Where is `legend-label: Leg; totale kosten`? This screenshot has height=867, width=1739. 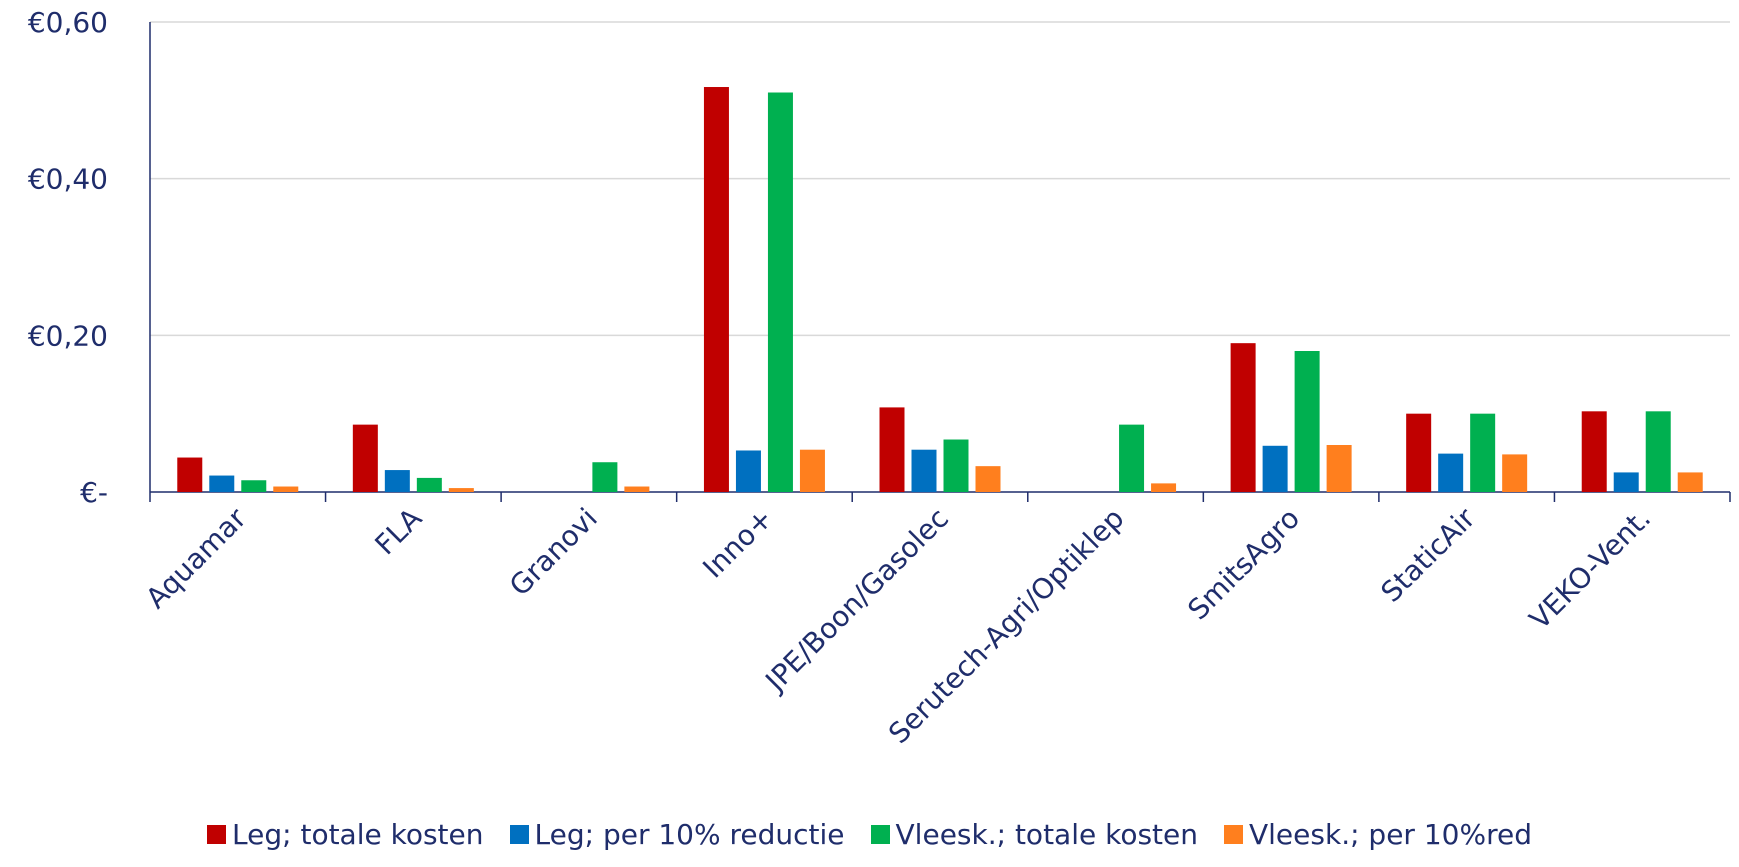 legend-label: Leg; totale kosten is located at coordinates (358, 834).